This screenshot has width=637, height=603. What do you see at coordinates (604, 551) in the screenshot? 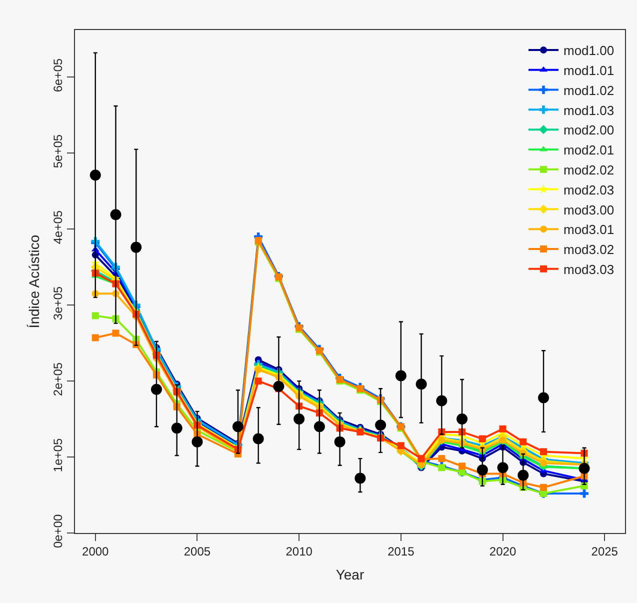
I see `x-tick-label: 2025` at bounding box center [604, 551].